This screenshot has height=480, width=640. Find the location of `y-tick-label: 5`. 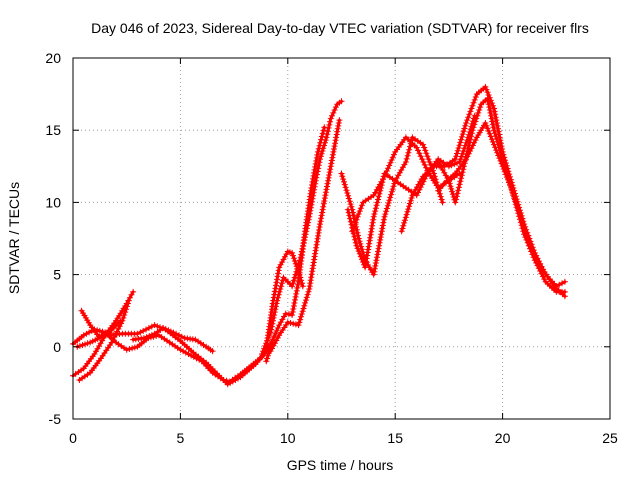

y-tick-label: 5 is located at coordinates (57, 275).